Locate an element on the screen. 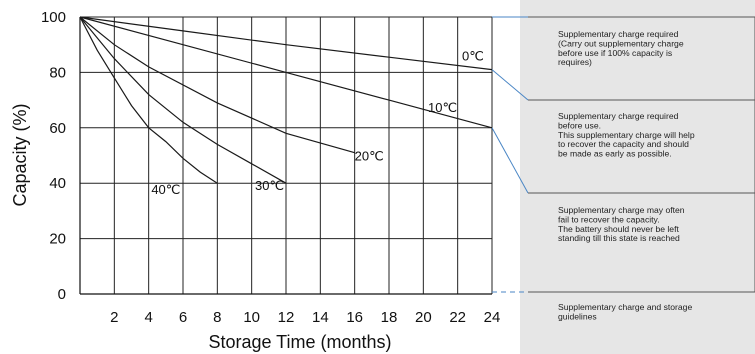 Image resolution: width=755 pixels, height=354 pixels. guideline-note-0-line-3: requires) is located at coordinates (575, 62).